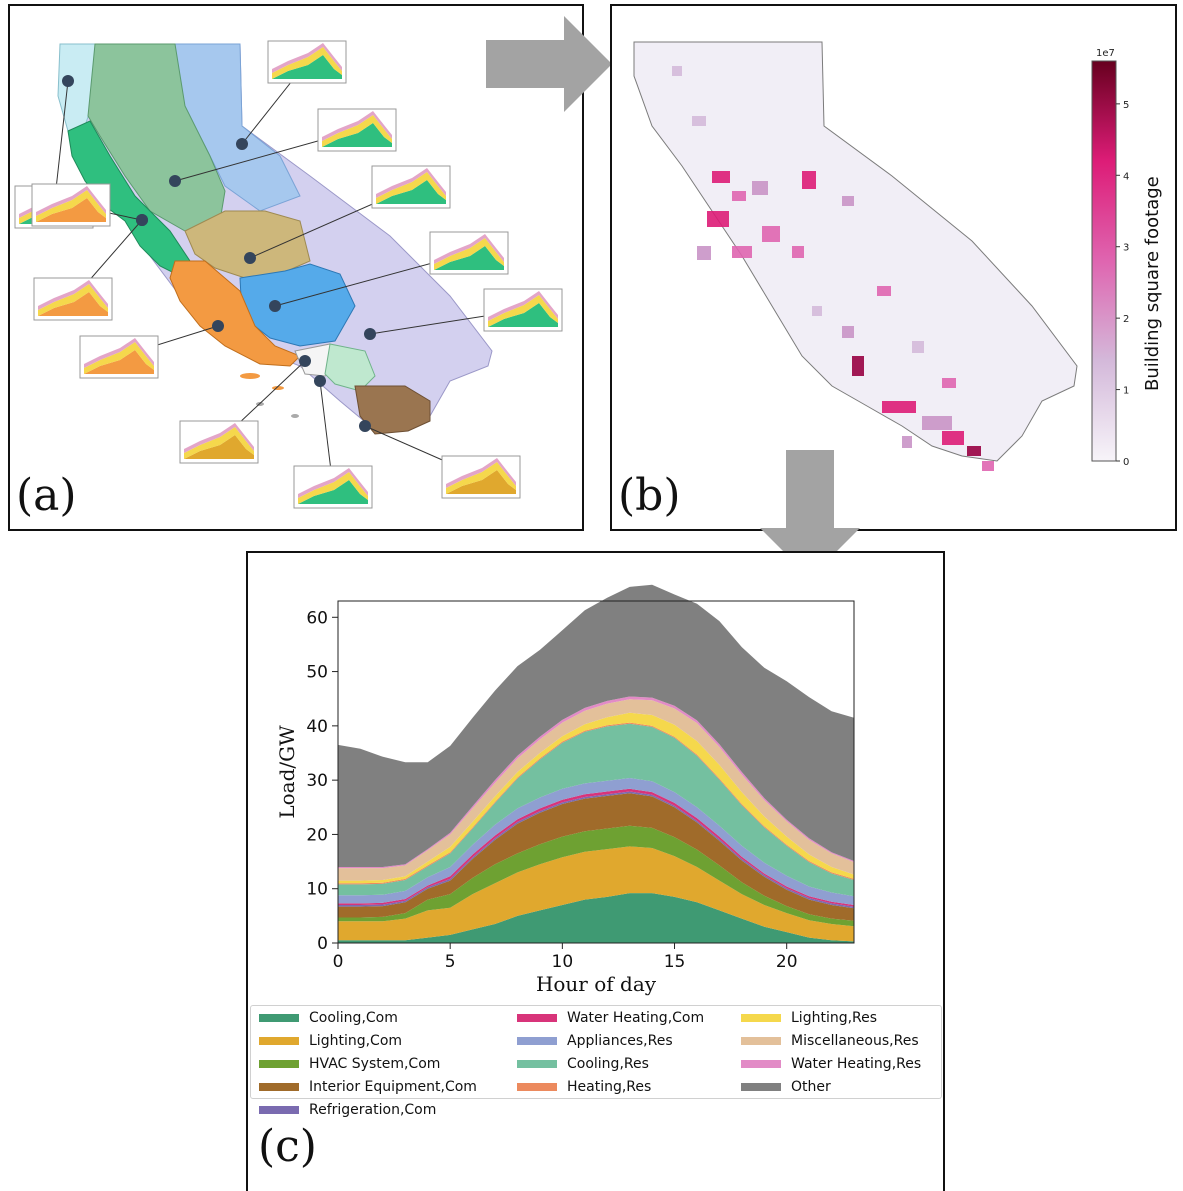 This screenshot has width=1183, height=1191. I want to click on legend-item: Heating,Res, so click(584, 1087).